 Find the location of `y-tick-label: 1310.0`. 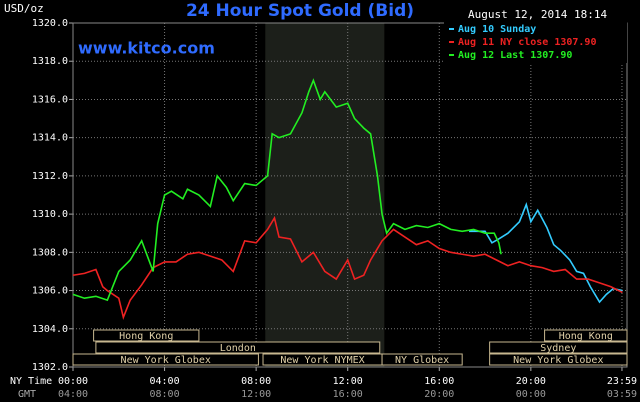

y-tick-label: 1310.0 is located at coordinates (50, 214).